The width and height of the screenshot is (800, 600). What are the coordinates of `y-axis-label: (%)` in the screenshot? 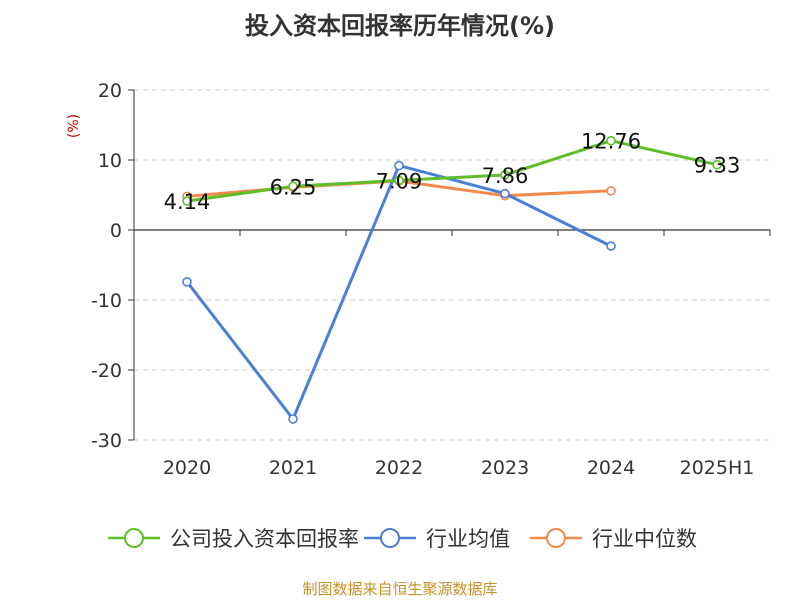 It's located at (74, 126).